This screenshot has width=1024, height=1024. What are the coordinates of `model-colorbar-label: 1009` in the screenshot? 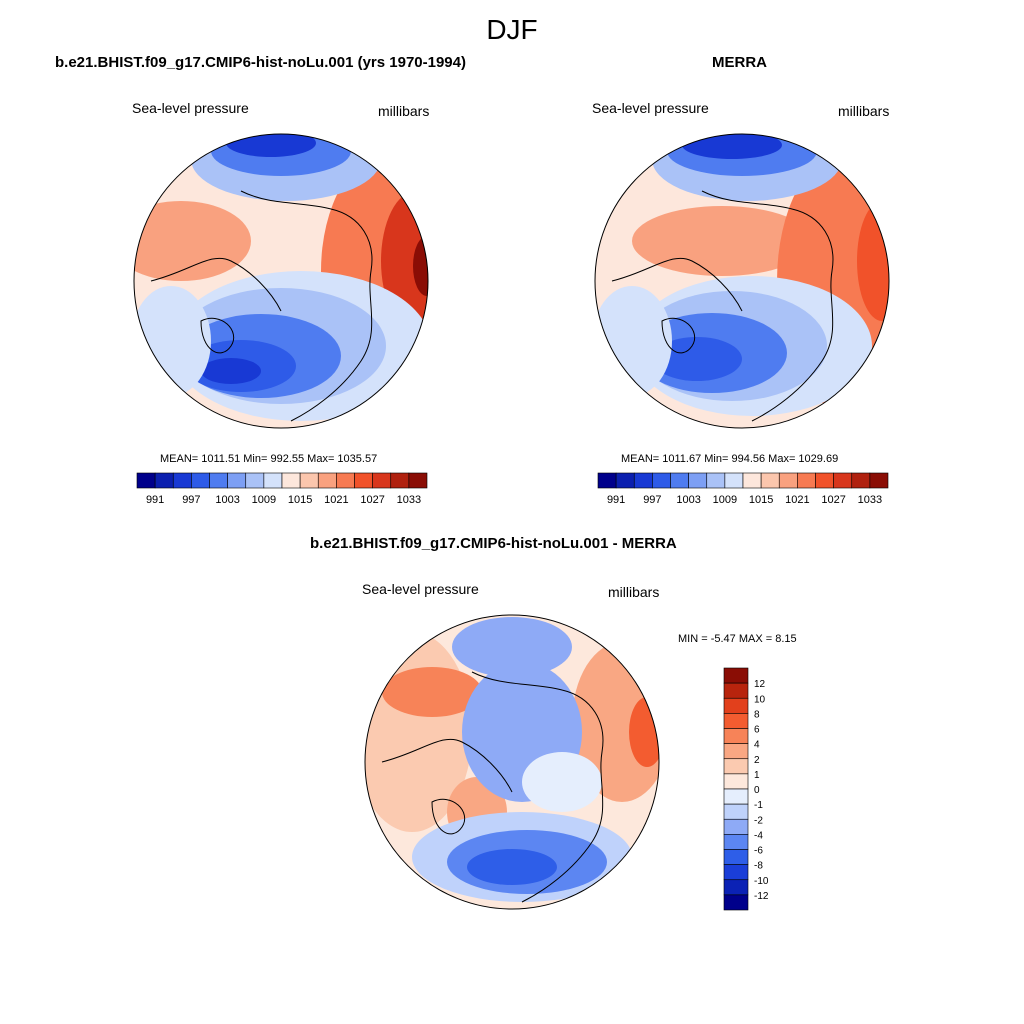 It's located at (264, 500).